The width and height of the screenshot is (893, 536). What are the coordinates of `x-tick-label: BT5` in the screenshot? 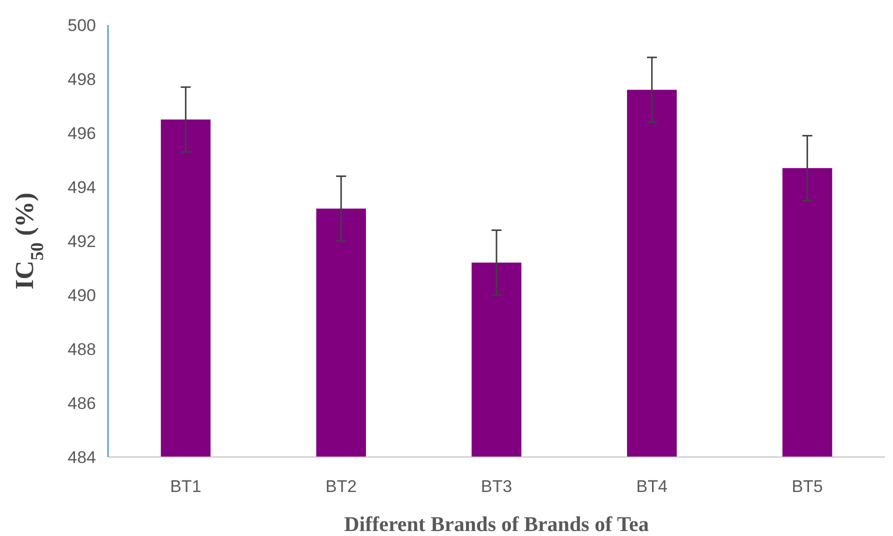 It's located at (807, 486).